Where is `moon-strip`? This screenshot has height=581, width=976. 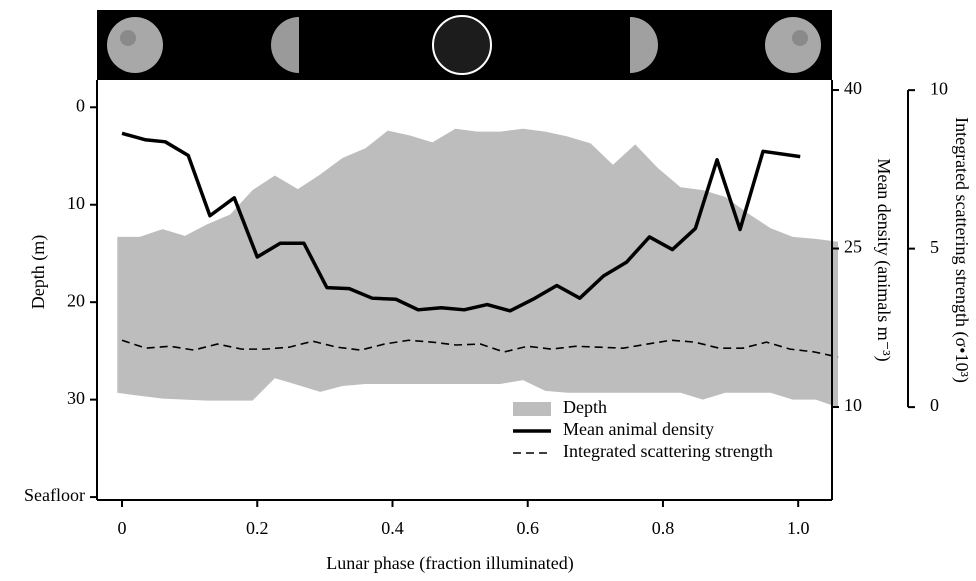 moon-strip is located at coordinates (464, 45).